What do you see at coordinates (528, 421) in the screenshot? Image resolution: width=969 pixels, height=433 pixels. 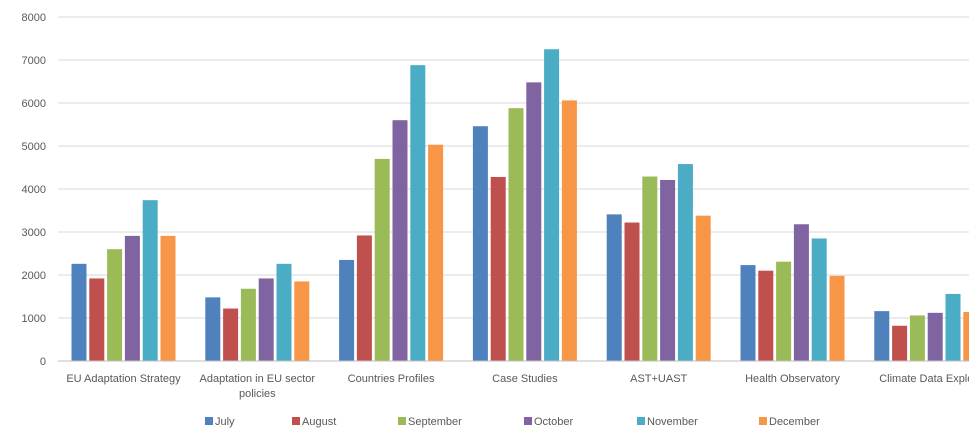 I see `legend-swatch-october` at bounding box center [528, 421].